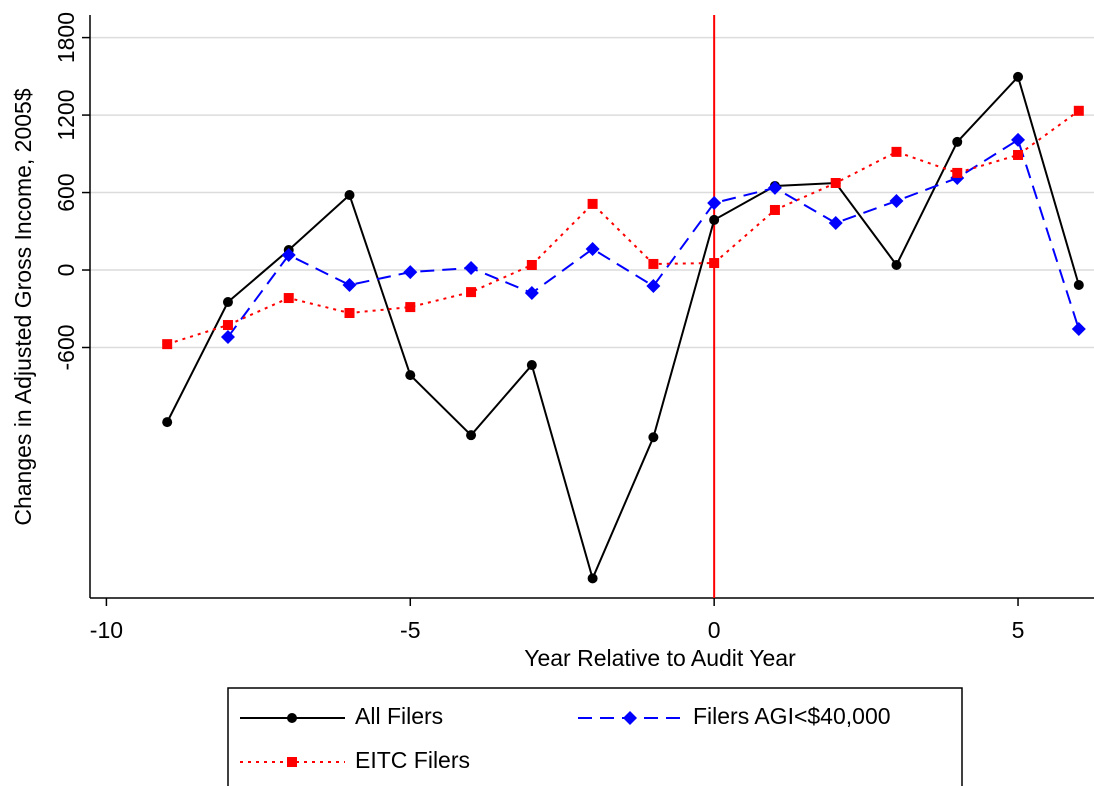  What do you see at coordinates (66, 192) in the screenshot?
I see `y-tick-label: 600` at bounding box center [66, 192].